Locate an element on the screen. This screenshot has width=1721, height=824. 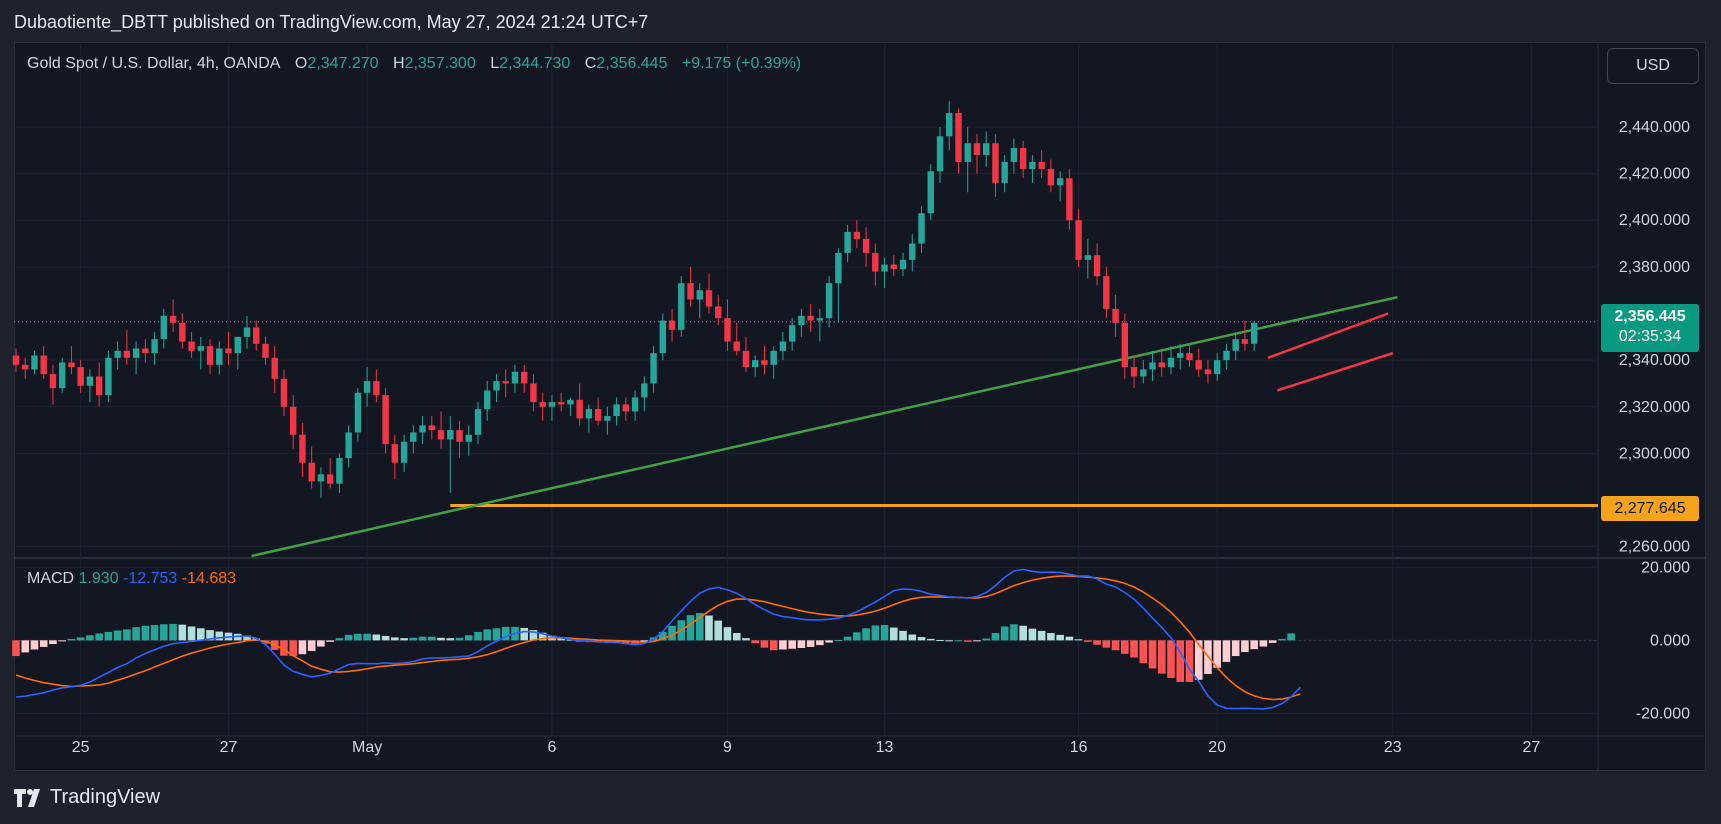
time-tick-label: 9 is located at coordinates (727, 747).